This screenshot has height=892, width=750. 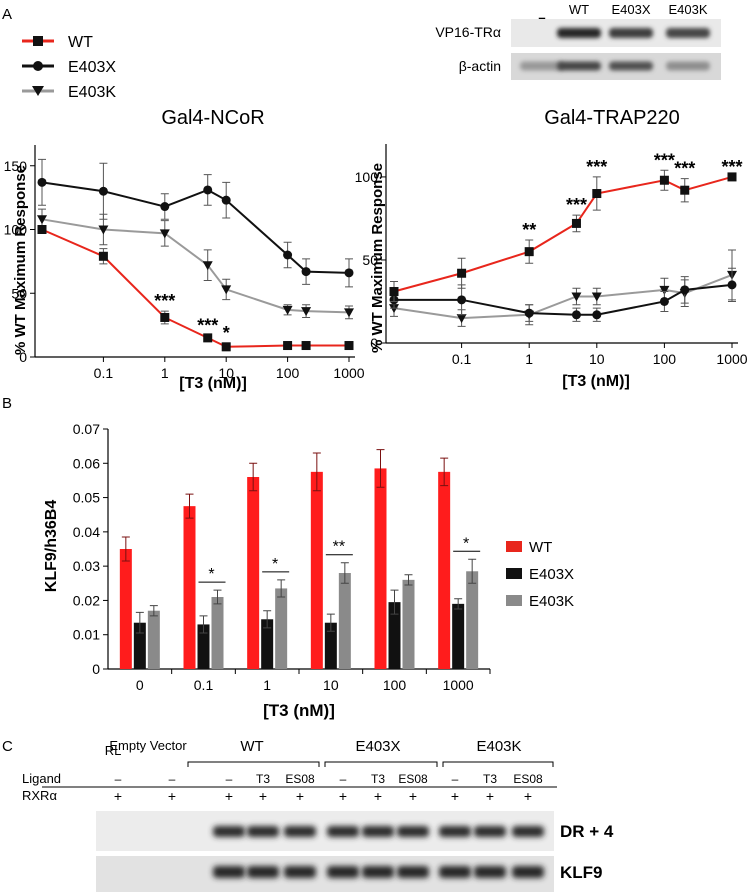 I want to click on western-blot-a: – WT E403X E403K VP16-TRα β-actin, so click(x=578, y=41).